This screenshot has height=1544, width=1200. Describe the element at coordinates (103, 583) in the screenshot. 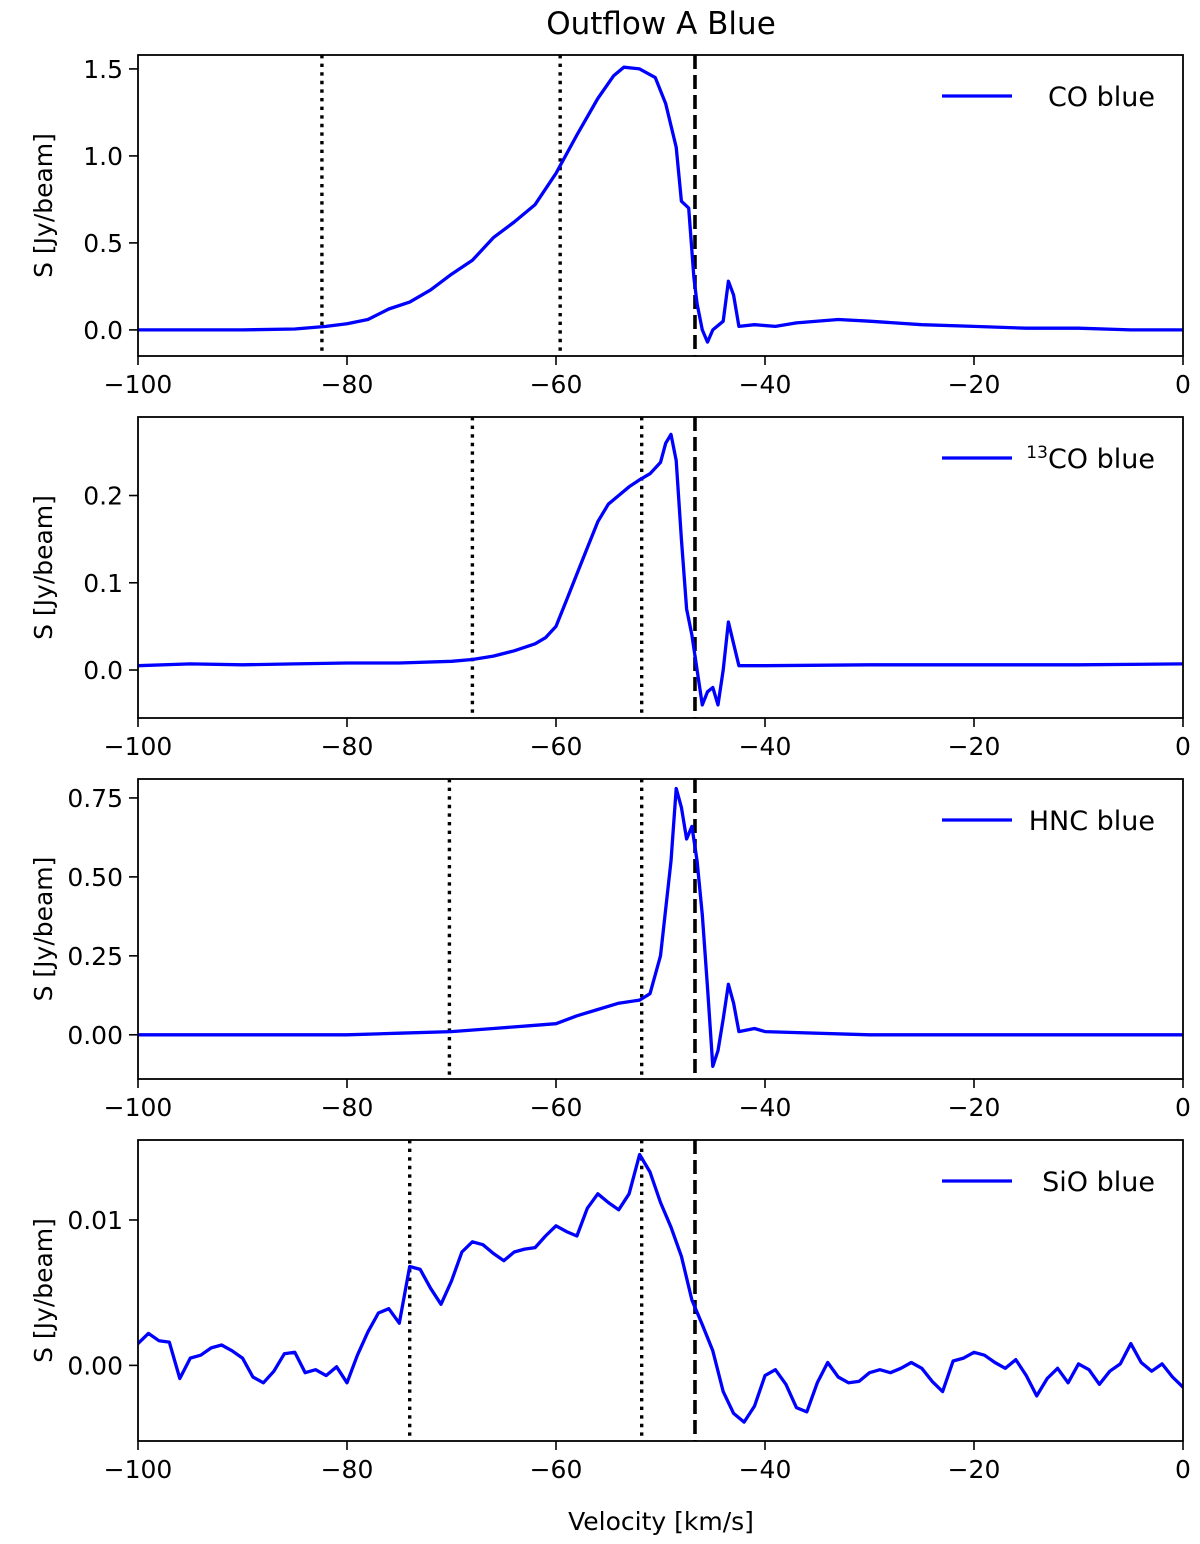

I see `y-tick-label: 0.1` at that location.